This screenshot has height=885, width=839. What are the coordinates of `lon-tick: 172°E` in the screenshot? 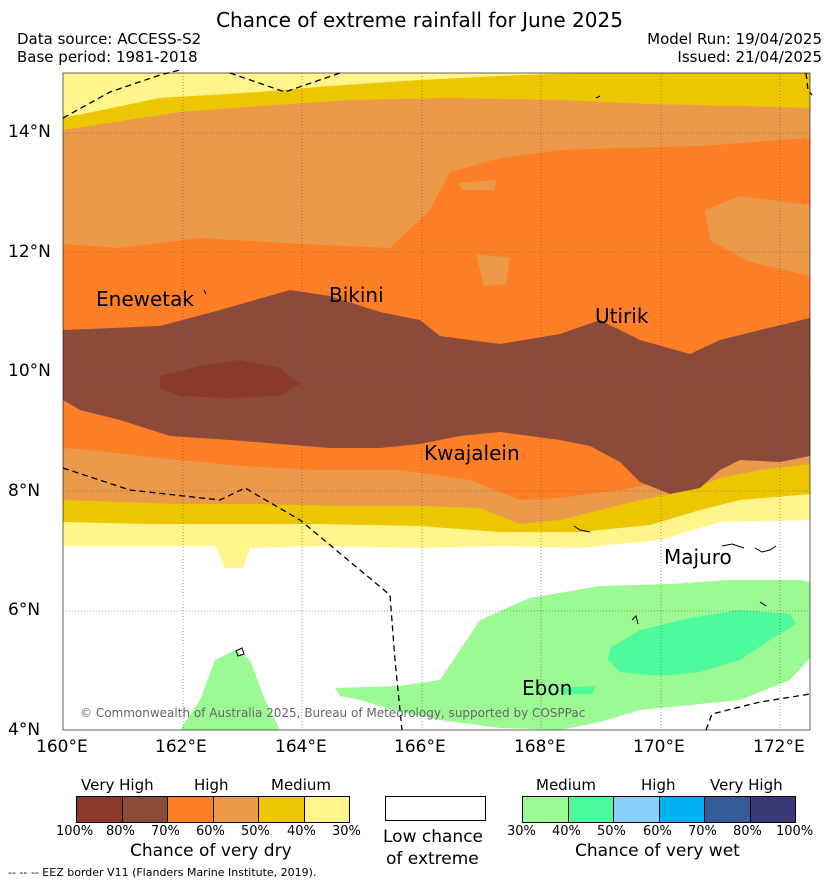 It's located at (779, 747).